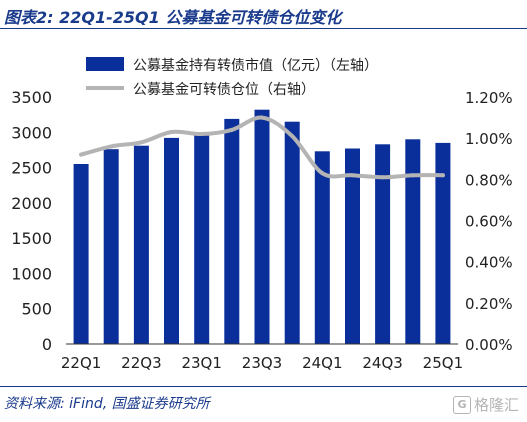 This screenshot has width=527, height=422. I want to click on line-point-22Q4, so click(171, 132).